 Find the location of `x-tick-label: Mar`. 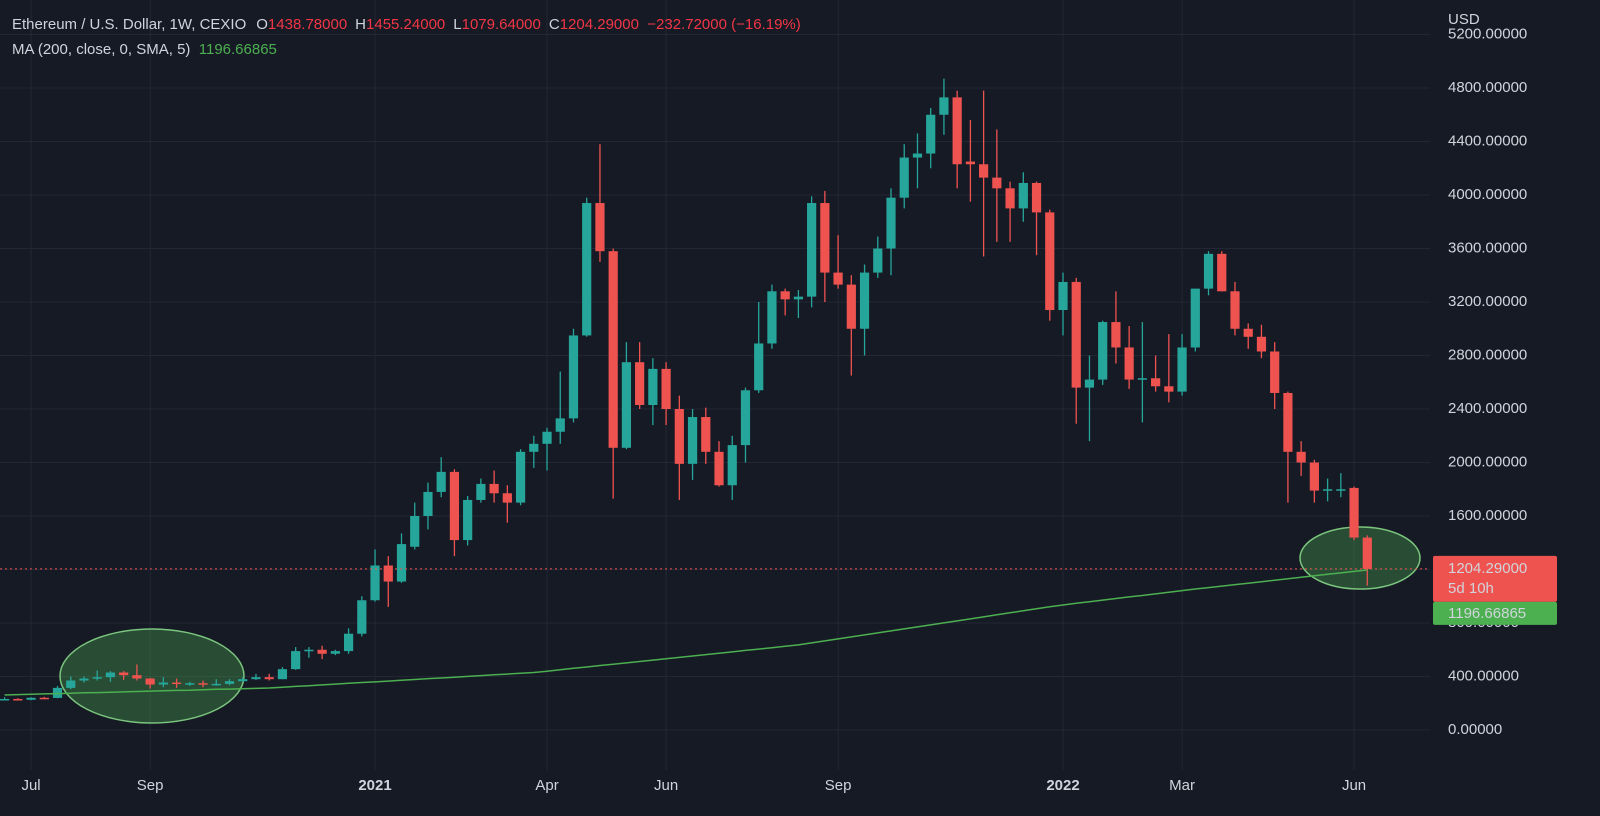

x-tick-label: Mar is located at coordinates (1182, 785).